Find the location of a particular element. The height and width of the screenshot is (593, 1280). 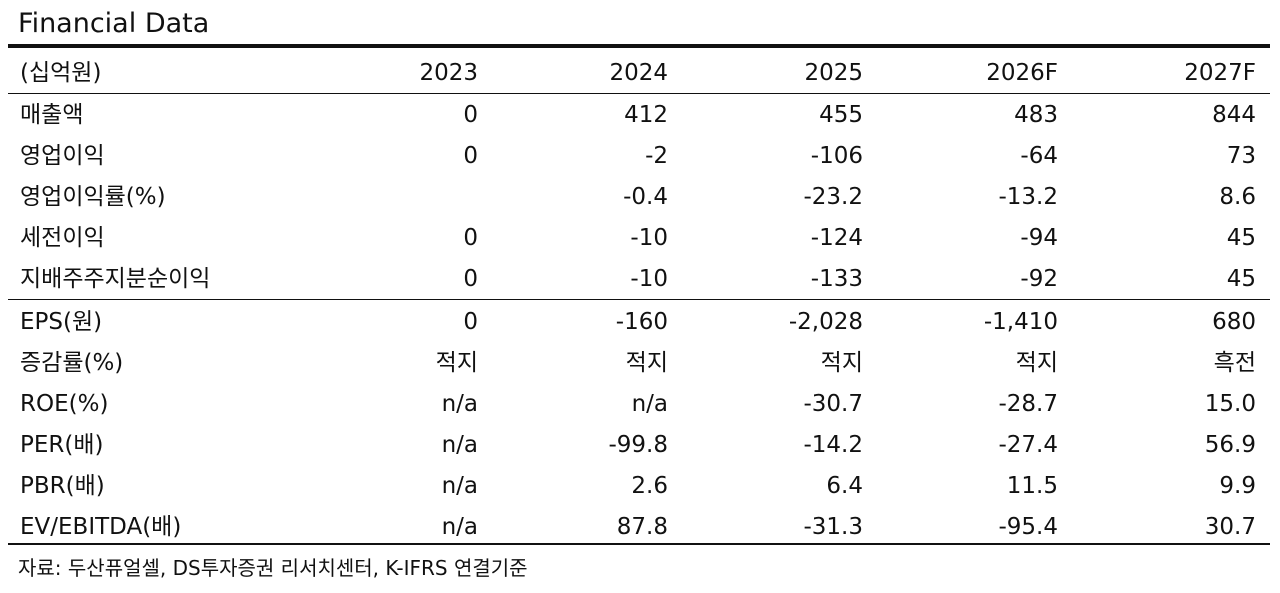

table-cell: 2.6 is located at coordinates (649, 486).